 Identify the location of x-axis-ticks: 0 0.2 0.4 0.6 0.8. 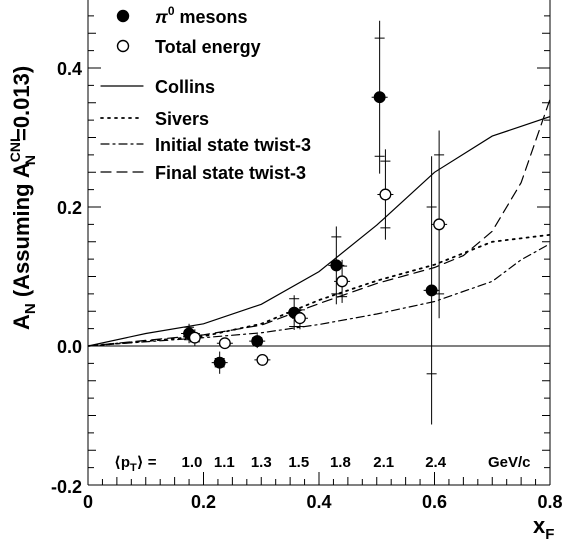
(323, 492).